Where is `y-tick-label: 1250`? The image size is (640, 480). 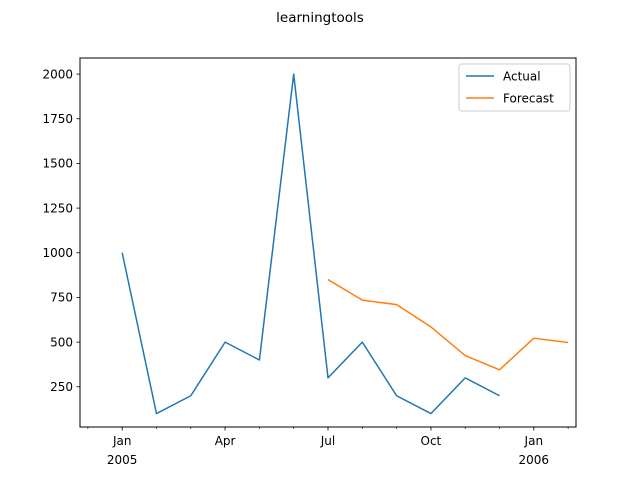
y-tick-label: 1250 is located at coordinates (57, 208).